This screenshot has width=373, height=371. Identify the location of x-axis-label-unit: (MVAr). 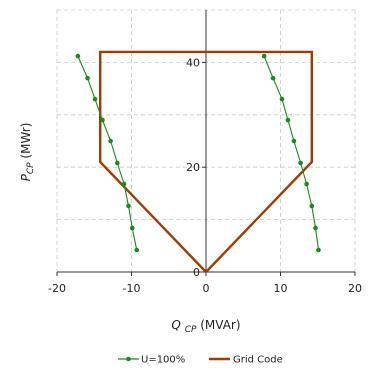
(220, 325).